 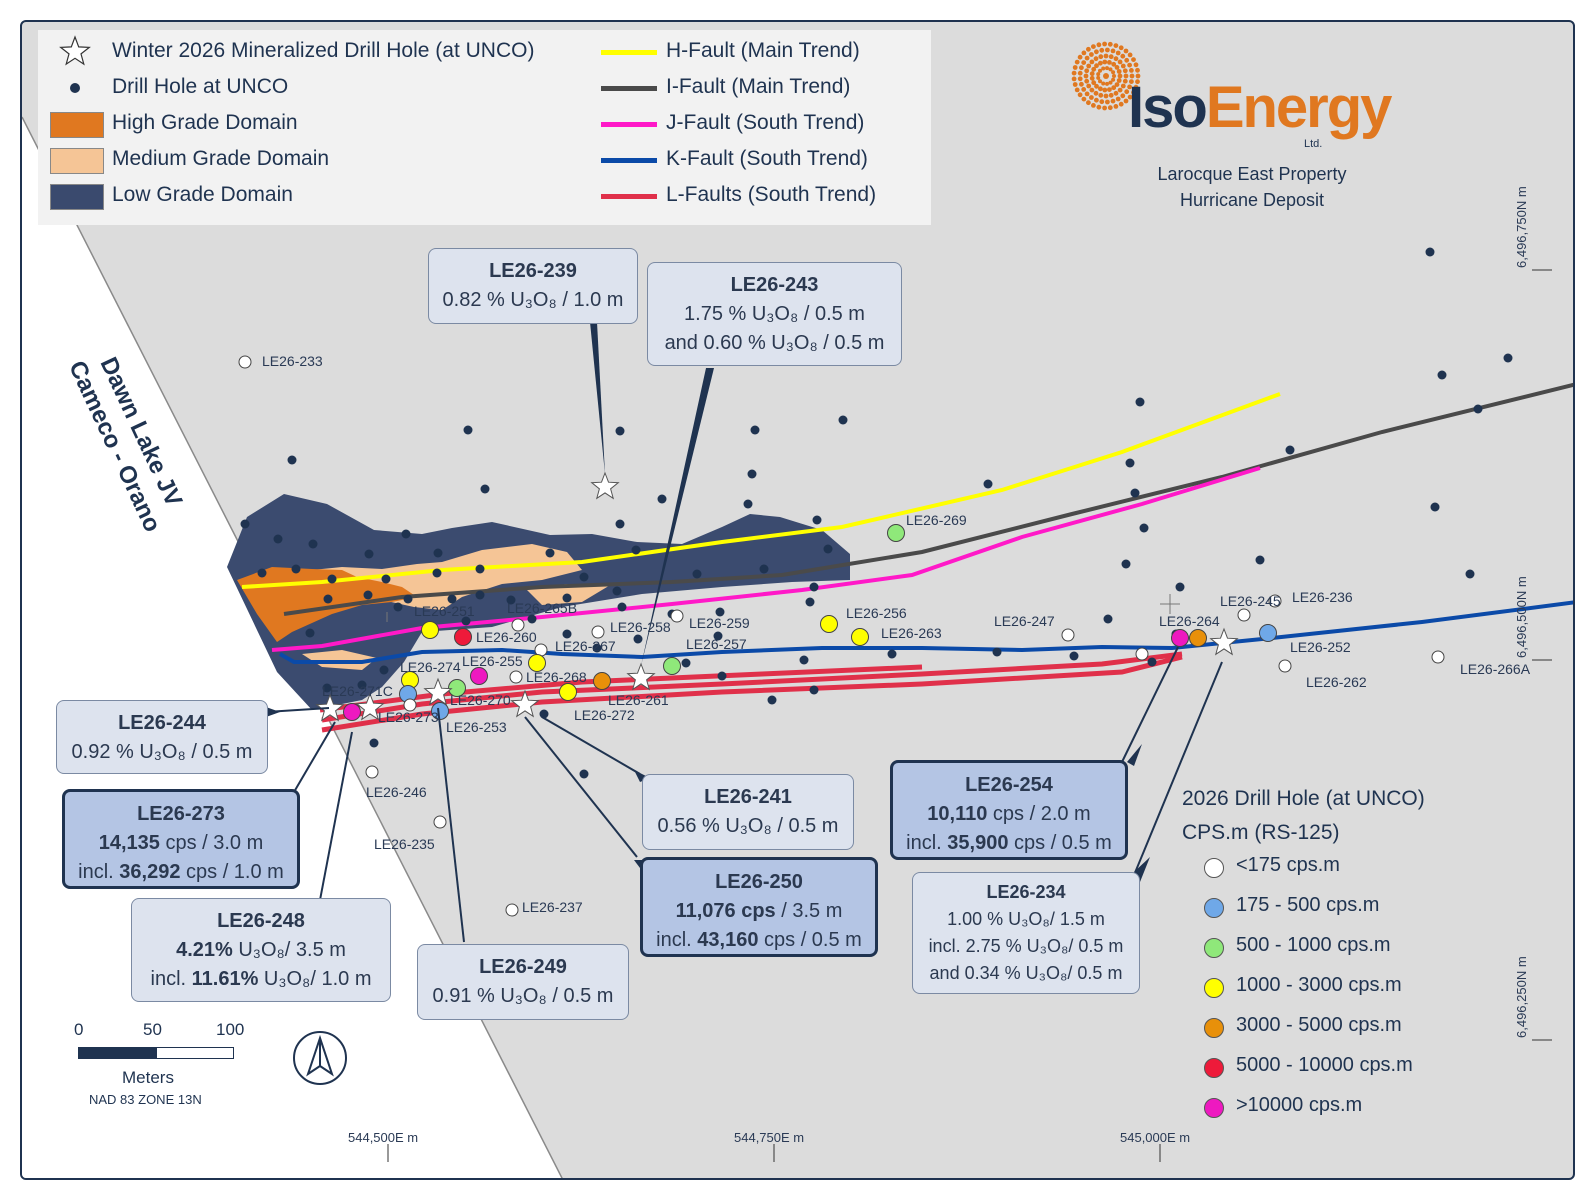 What do you see at coordinates (1155, 1137) in the screenshot?
I see `easting-545000: 545,000E m` at bounding box center [1155, 1137].